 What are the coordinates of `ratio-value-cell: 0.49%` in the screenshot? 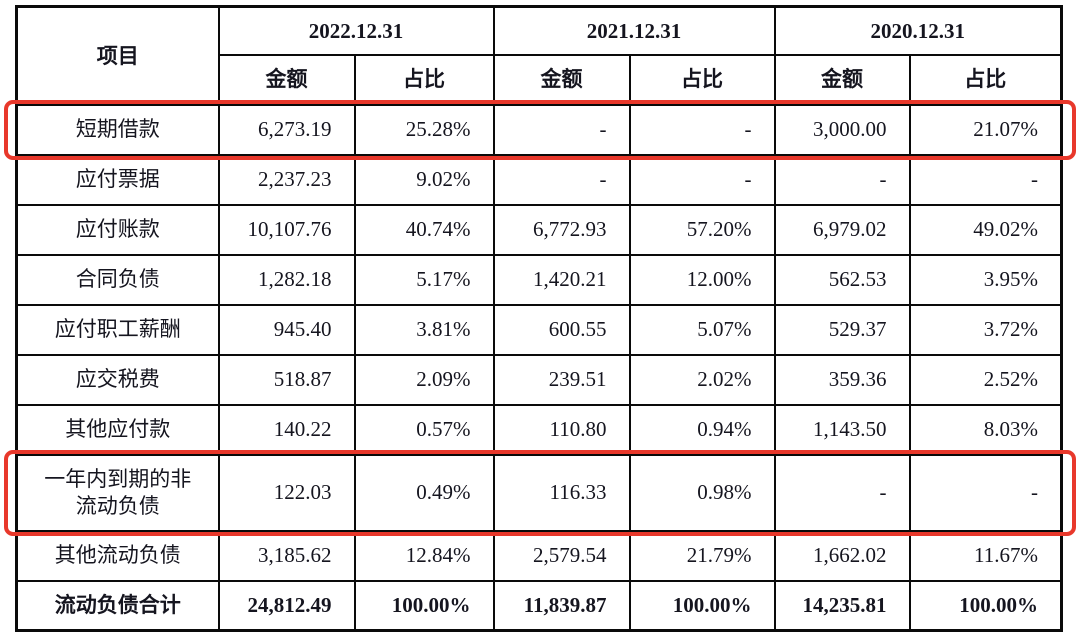 It's located at (424, 492).